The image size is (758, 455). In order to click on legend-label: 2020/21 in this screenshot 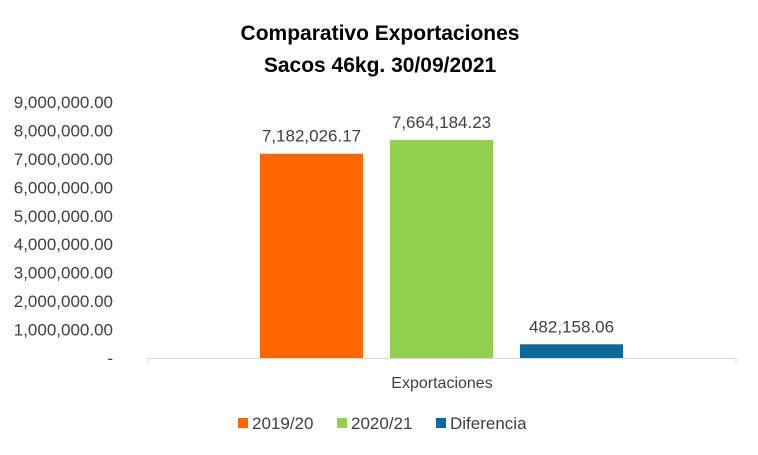, I will do `click(381, 423)`.